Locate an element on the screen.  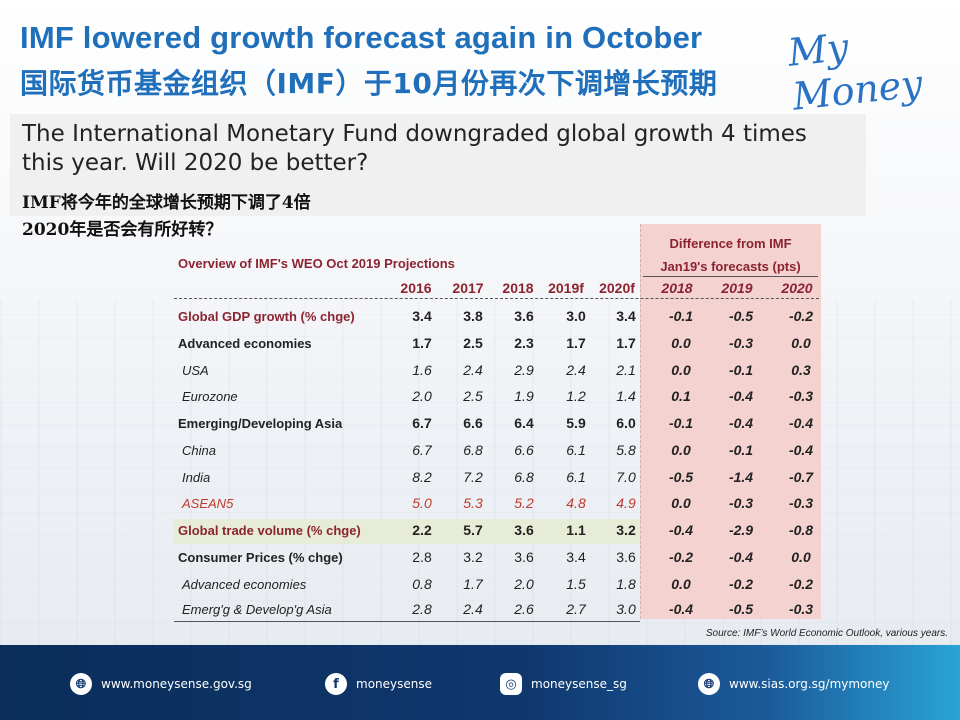
footer-link-sias-site: 🌐︎ www.sias.org.sg/mymoney is located at coordinates (793, 684).